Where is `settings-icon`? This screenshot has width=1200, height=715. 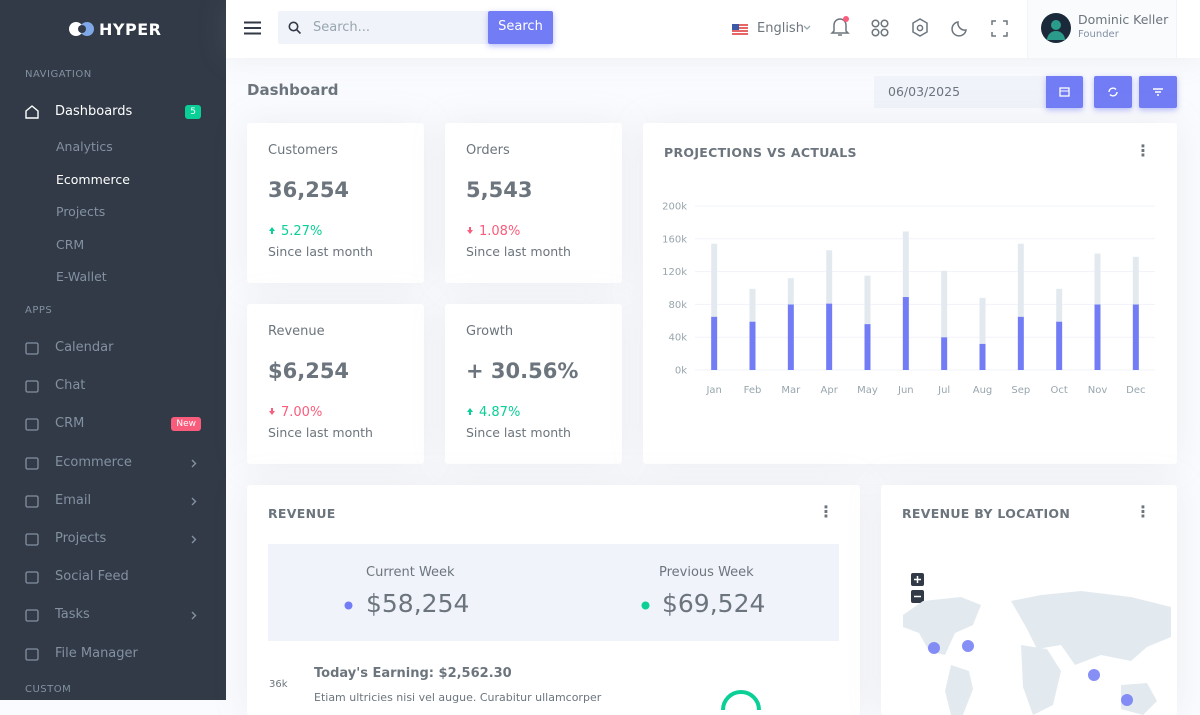
settings-icon is located at coordinates (920, 28).